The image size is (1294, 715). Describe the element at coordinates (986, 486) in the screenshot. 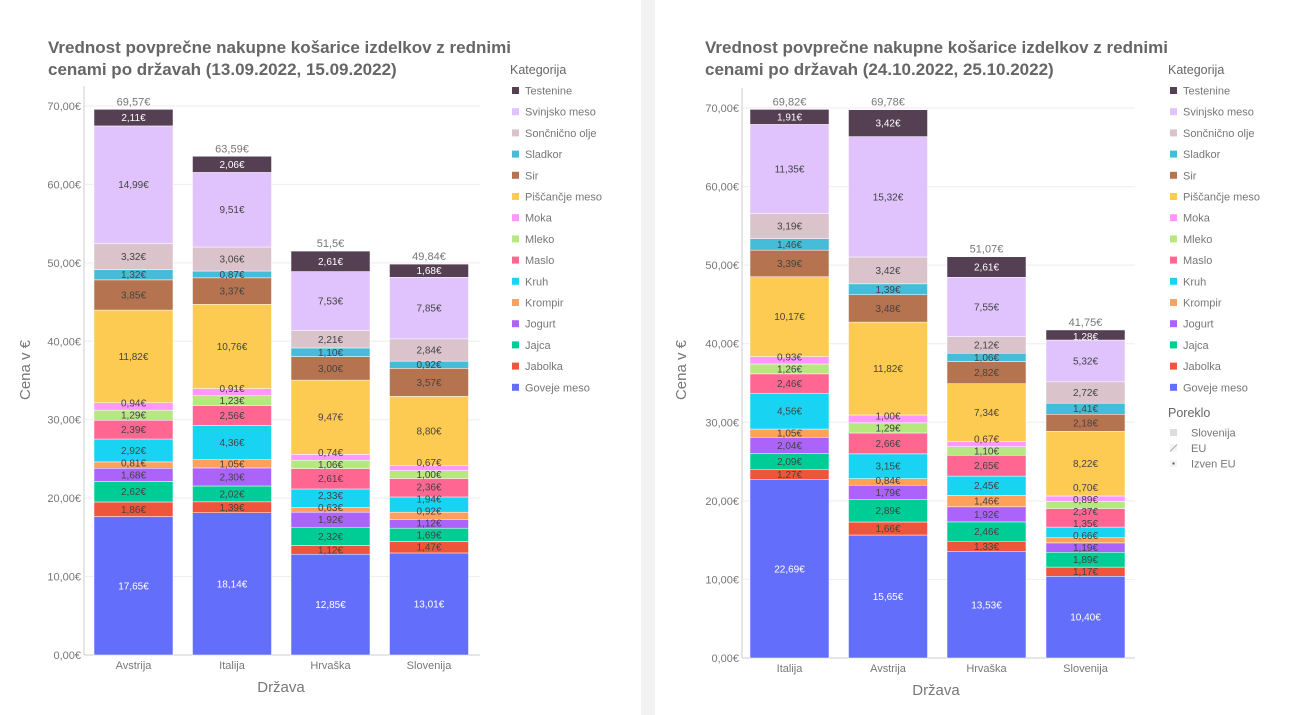

I see `data-label: 2,45€` at that location.